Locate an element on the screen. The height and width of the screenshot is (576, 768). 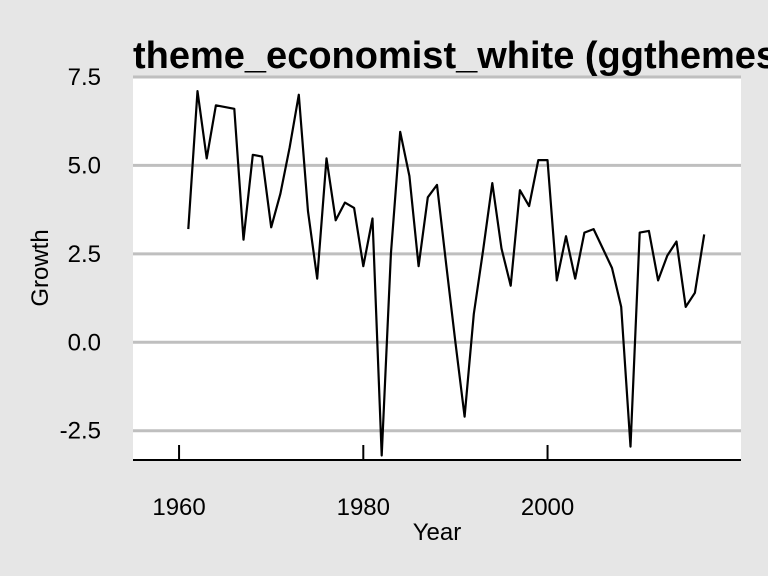
x-tick-label: 1980 is located at coordinates (363, 507).